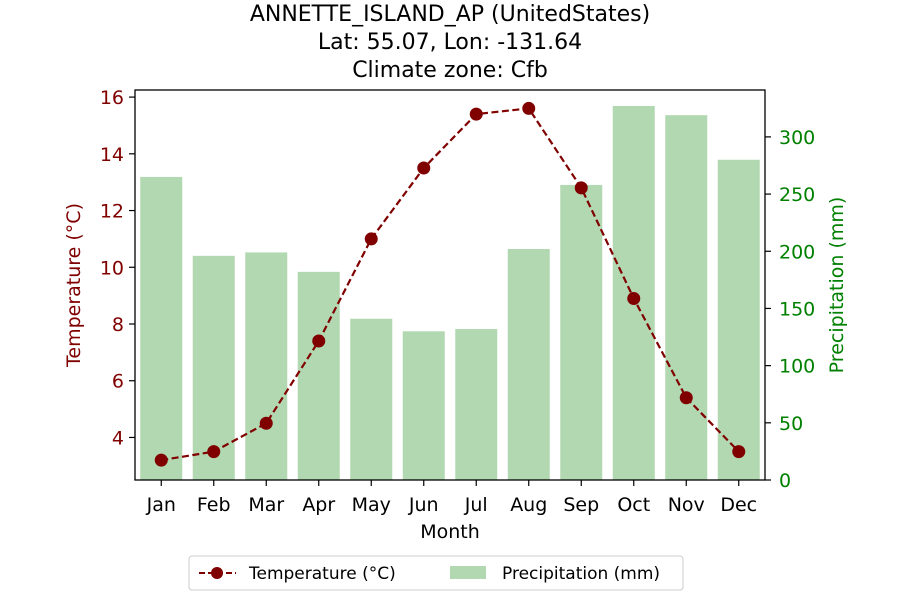 This screenshot has width=900, height=600. I want to click on left-tick-label: 12, so click(112, 212).